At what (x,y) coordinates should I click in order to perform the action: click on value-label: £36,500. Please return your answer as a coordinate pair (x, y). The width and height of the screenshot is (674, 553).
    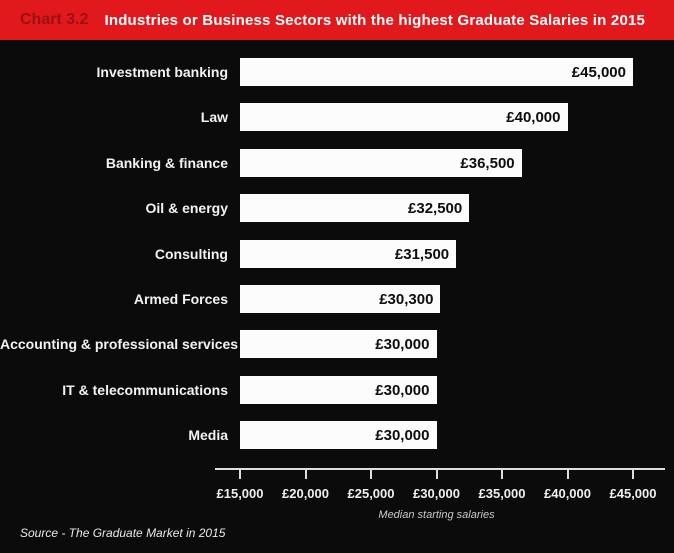
    Looking at the image, I should click on (487, 163).